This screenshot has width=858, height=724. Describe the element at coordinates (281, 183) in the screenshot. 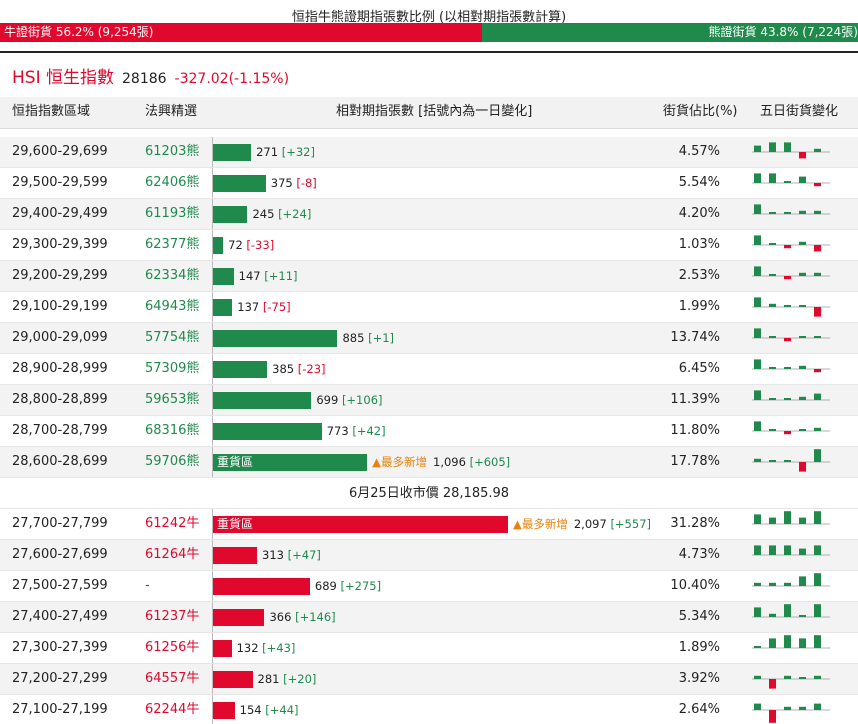

I see `qty-value: 375` at that location.